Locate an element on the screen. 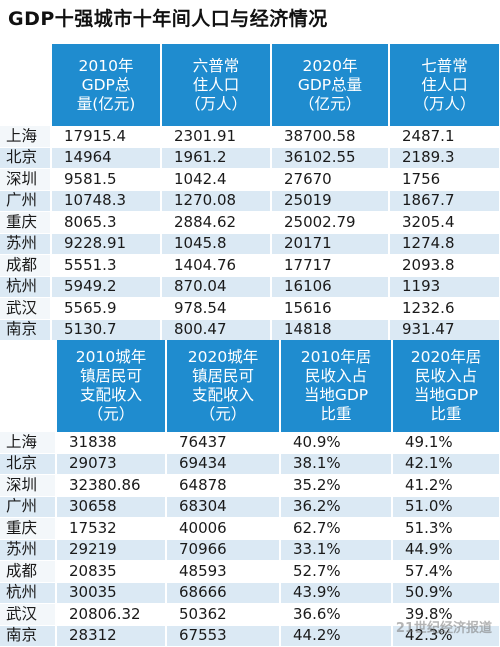  value-cell: 29073 is located at coordinates (110, 465).